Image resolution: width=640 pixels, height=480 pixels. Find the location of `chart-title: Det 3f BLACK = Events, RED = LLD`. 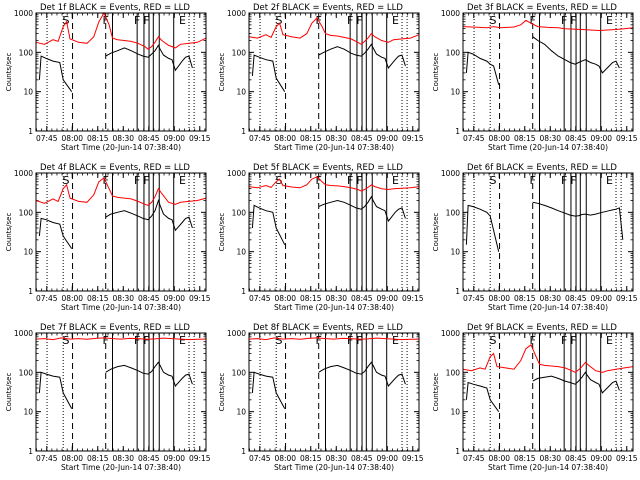

chart-title: Det 3f BLACK = Events, RED = LLD is located at coordinates (542, 8).